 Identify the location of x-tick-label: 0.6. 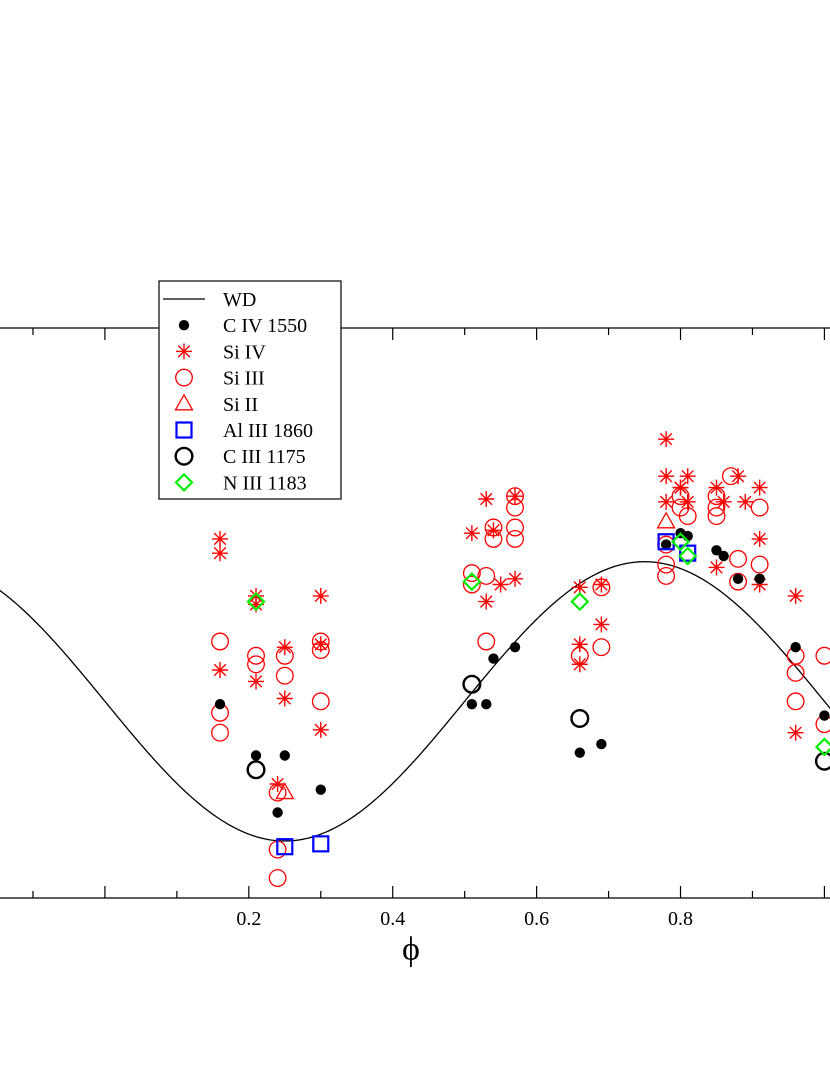
(536, 919).